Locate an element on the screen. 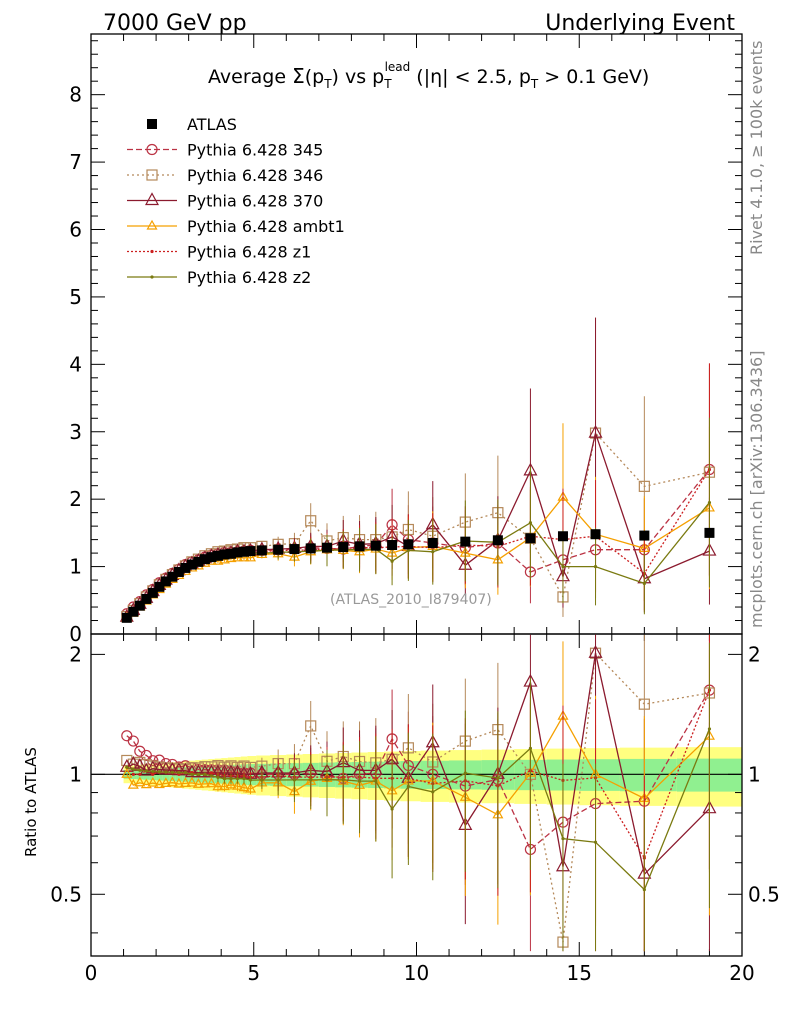 The width and height of the screenshot is (786, 1024). ratio-y-tick-label: 2 is located at coordinates (75, 654).